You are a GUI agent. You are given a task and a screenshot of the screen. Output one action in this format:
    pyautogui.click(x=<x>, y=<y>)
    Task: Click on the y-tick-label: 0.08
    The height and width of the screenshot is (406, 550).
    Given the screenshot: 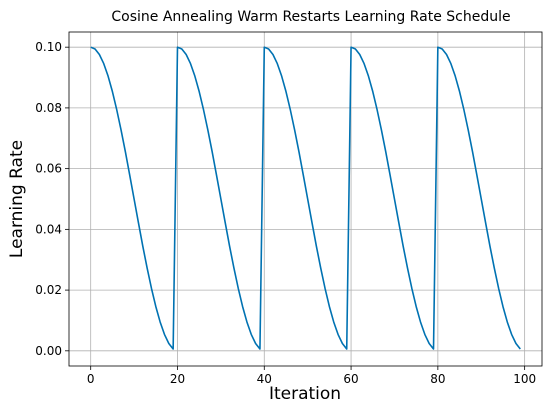 What is the action you would take?
    pyautogui.click(x=48, y=108)
    